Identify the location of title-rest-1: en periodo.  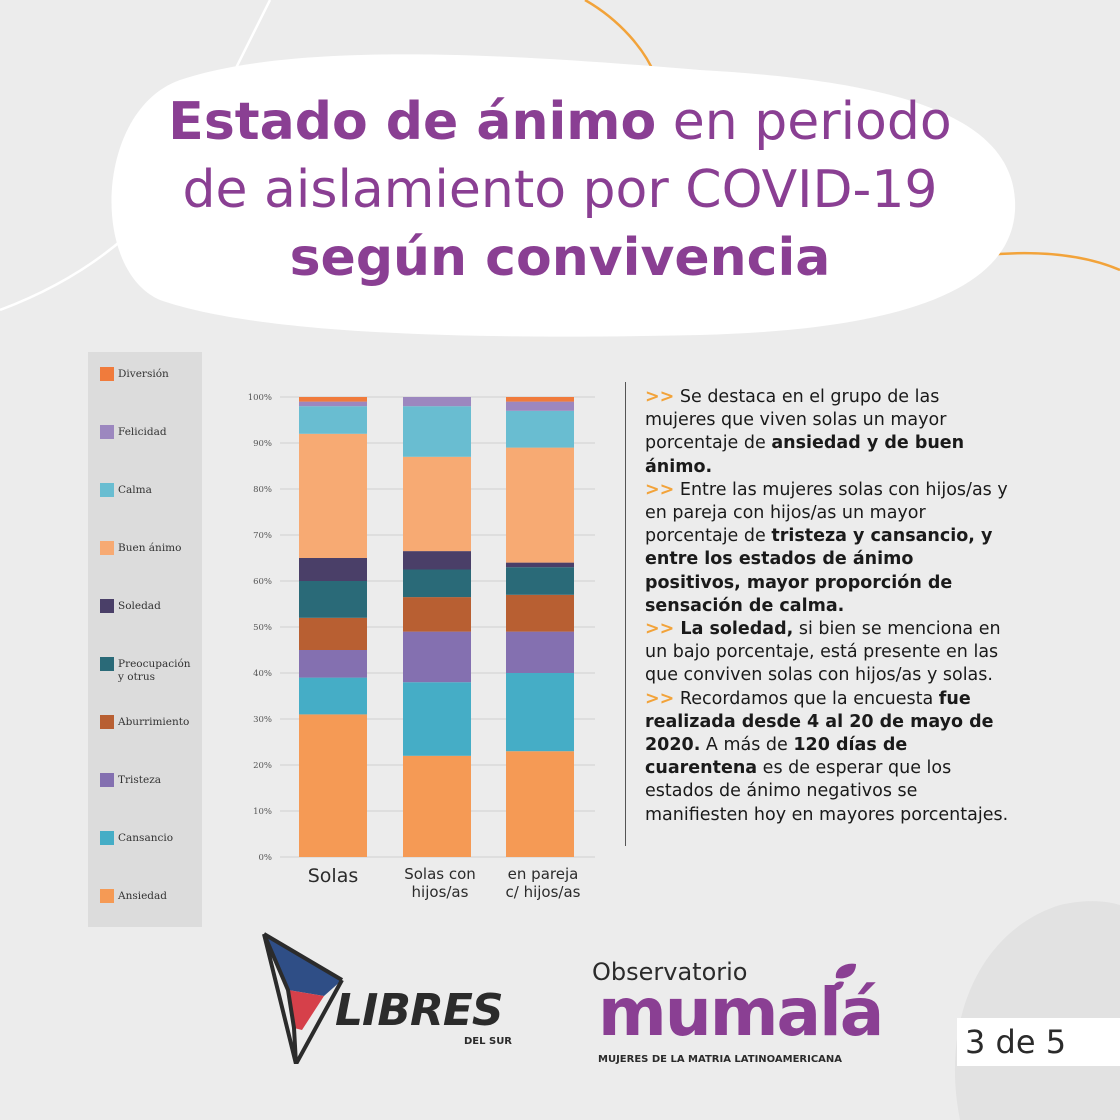
(804, 122).